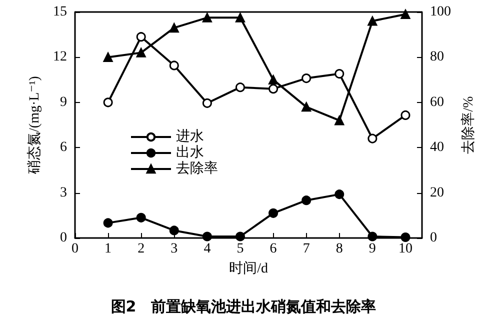 This screenshot has width=487, height=321. I want to click on x-tick-label: 6, so click(273, 249).